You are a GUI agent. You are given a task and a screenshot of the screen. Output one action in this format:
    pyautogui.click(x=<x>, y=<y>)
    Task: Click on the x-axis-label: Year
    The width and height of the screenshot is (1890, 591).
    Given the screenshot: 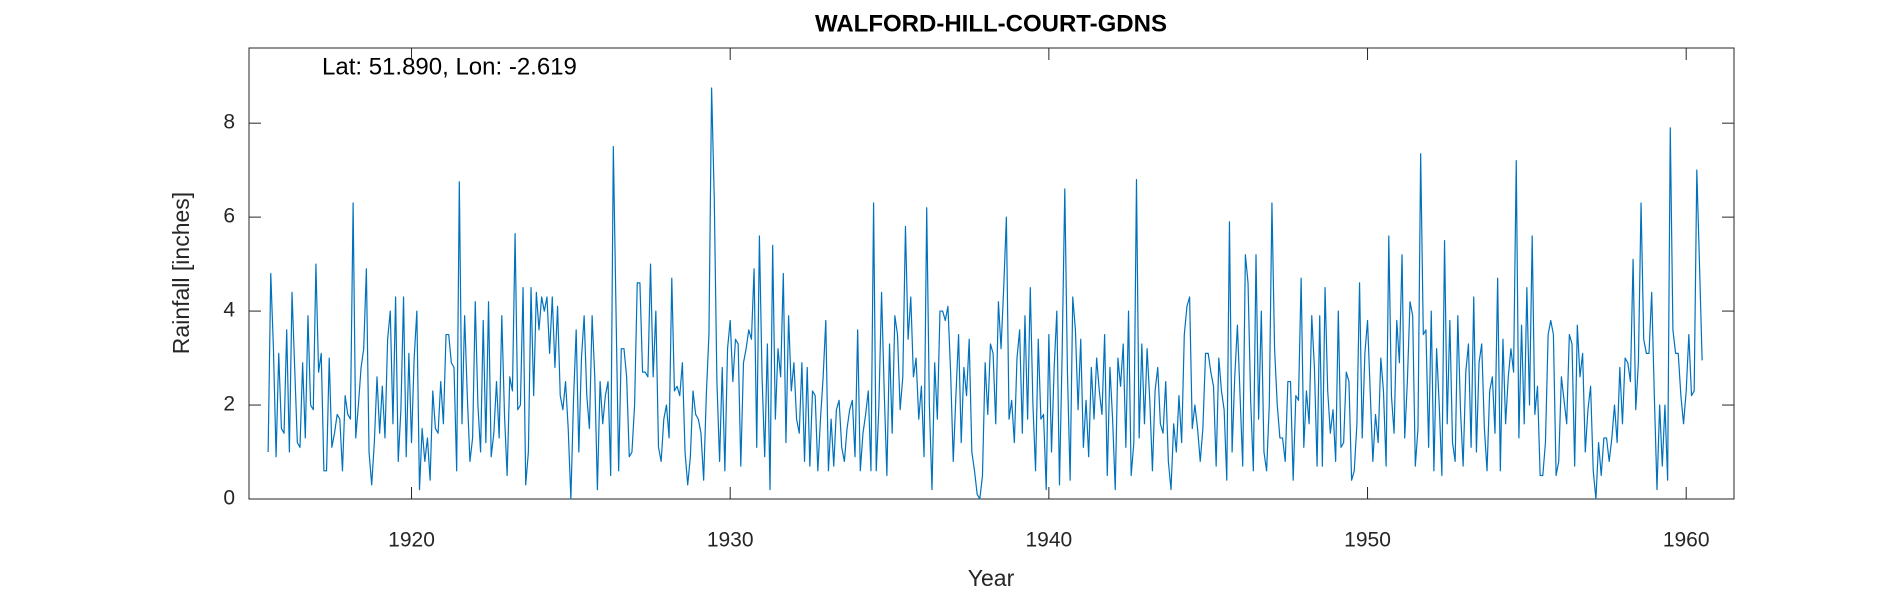 What is the action you would take?
    pyautogui.click(x=991, y=578)
    